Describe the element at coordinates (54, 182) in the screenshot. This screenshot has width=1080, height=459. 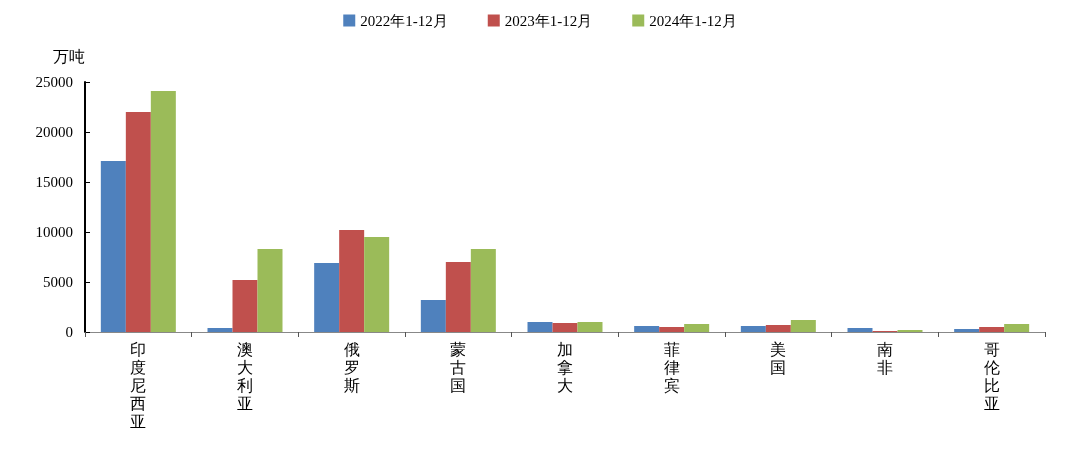
I see `y-tick-label: 15000` at that location.